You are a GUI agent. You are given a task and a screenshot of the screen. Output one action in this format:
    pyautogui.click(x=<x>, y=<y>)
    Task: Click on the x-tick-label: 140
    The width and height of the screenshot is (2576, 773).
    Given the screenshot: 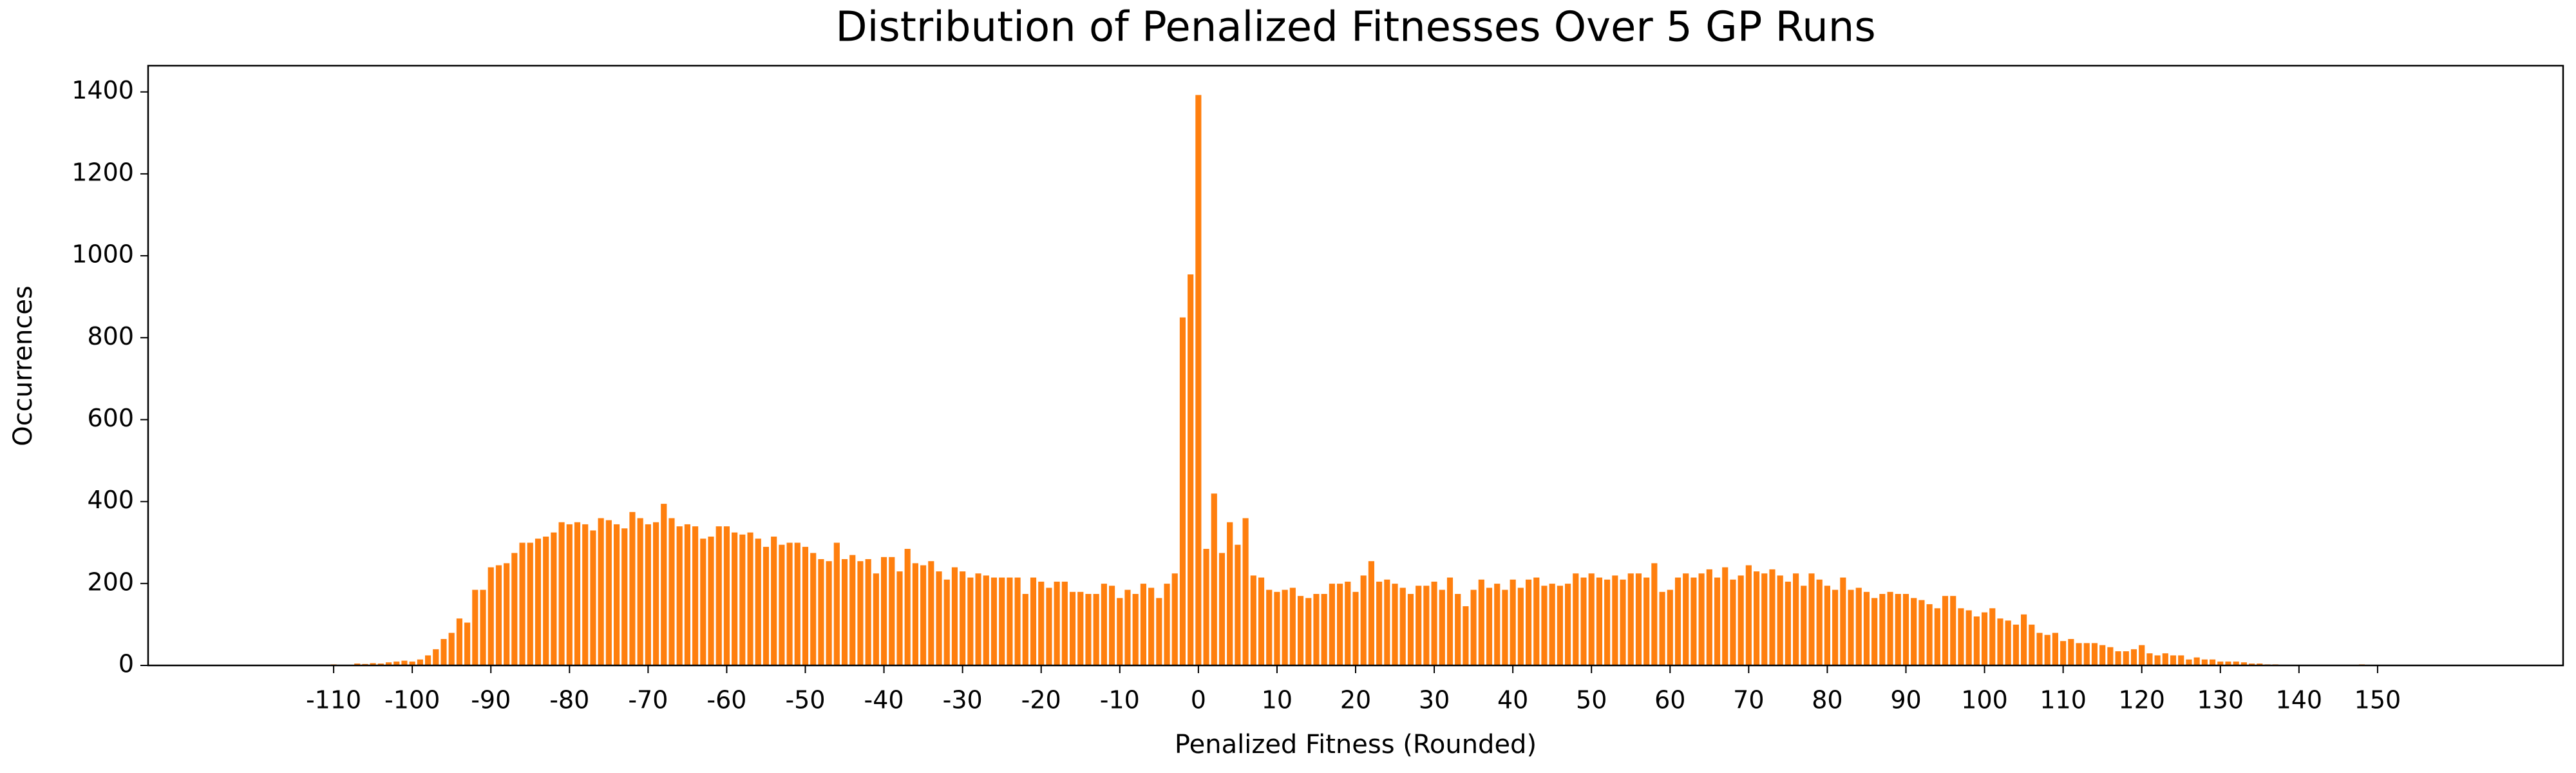 What is the action you would take?
    pyautogui.click(x=2299, y=700)
    